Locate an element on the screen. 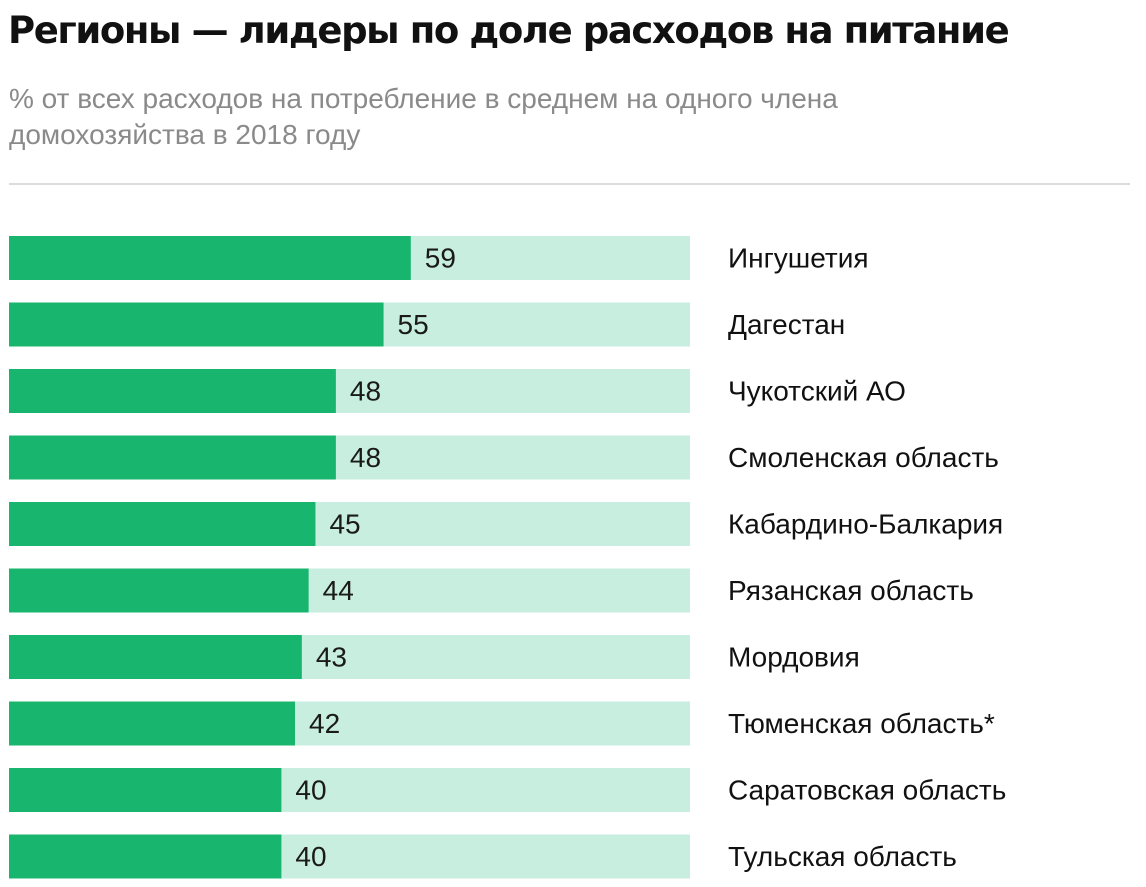 The height and width of the screenshot is (887, 1146). category-label: Тульская область is located at coordinates (842, 856).